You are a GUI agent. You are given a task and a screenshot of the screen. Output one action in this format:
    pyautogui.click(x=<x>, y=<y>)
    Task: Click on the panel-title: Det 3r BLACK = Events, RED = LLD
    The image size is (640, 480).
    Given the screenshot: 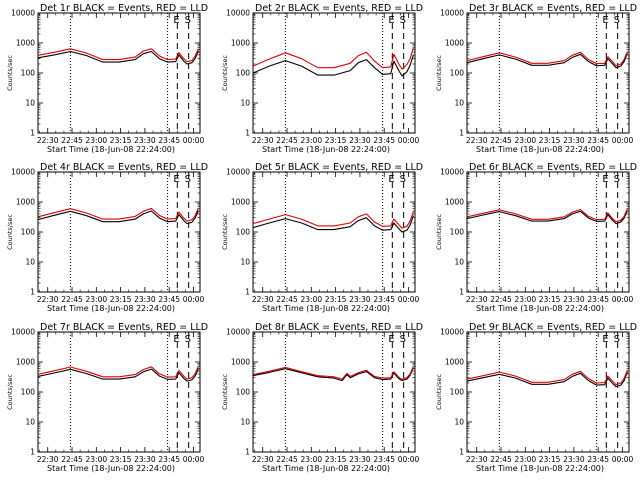 What is the action you would take?
    pyautogui.click(x=553, y=8)
    